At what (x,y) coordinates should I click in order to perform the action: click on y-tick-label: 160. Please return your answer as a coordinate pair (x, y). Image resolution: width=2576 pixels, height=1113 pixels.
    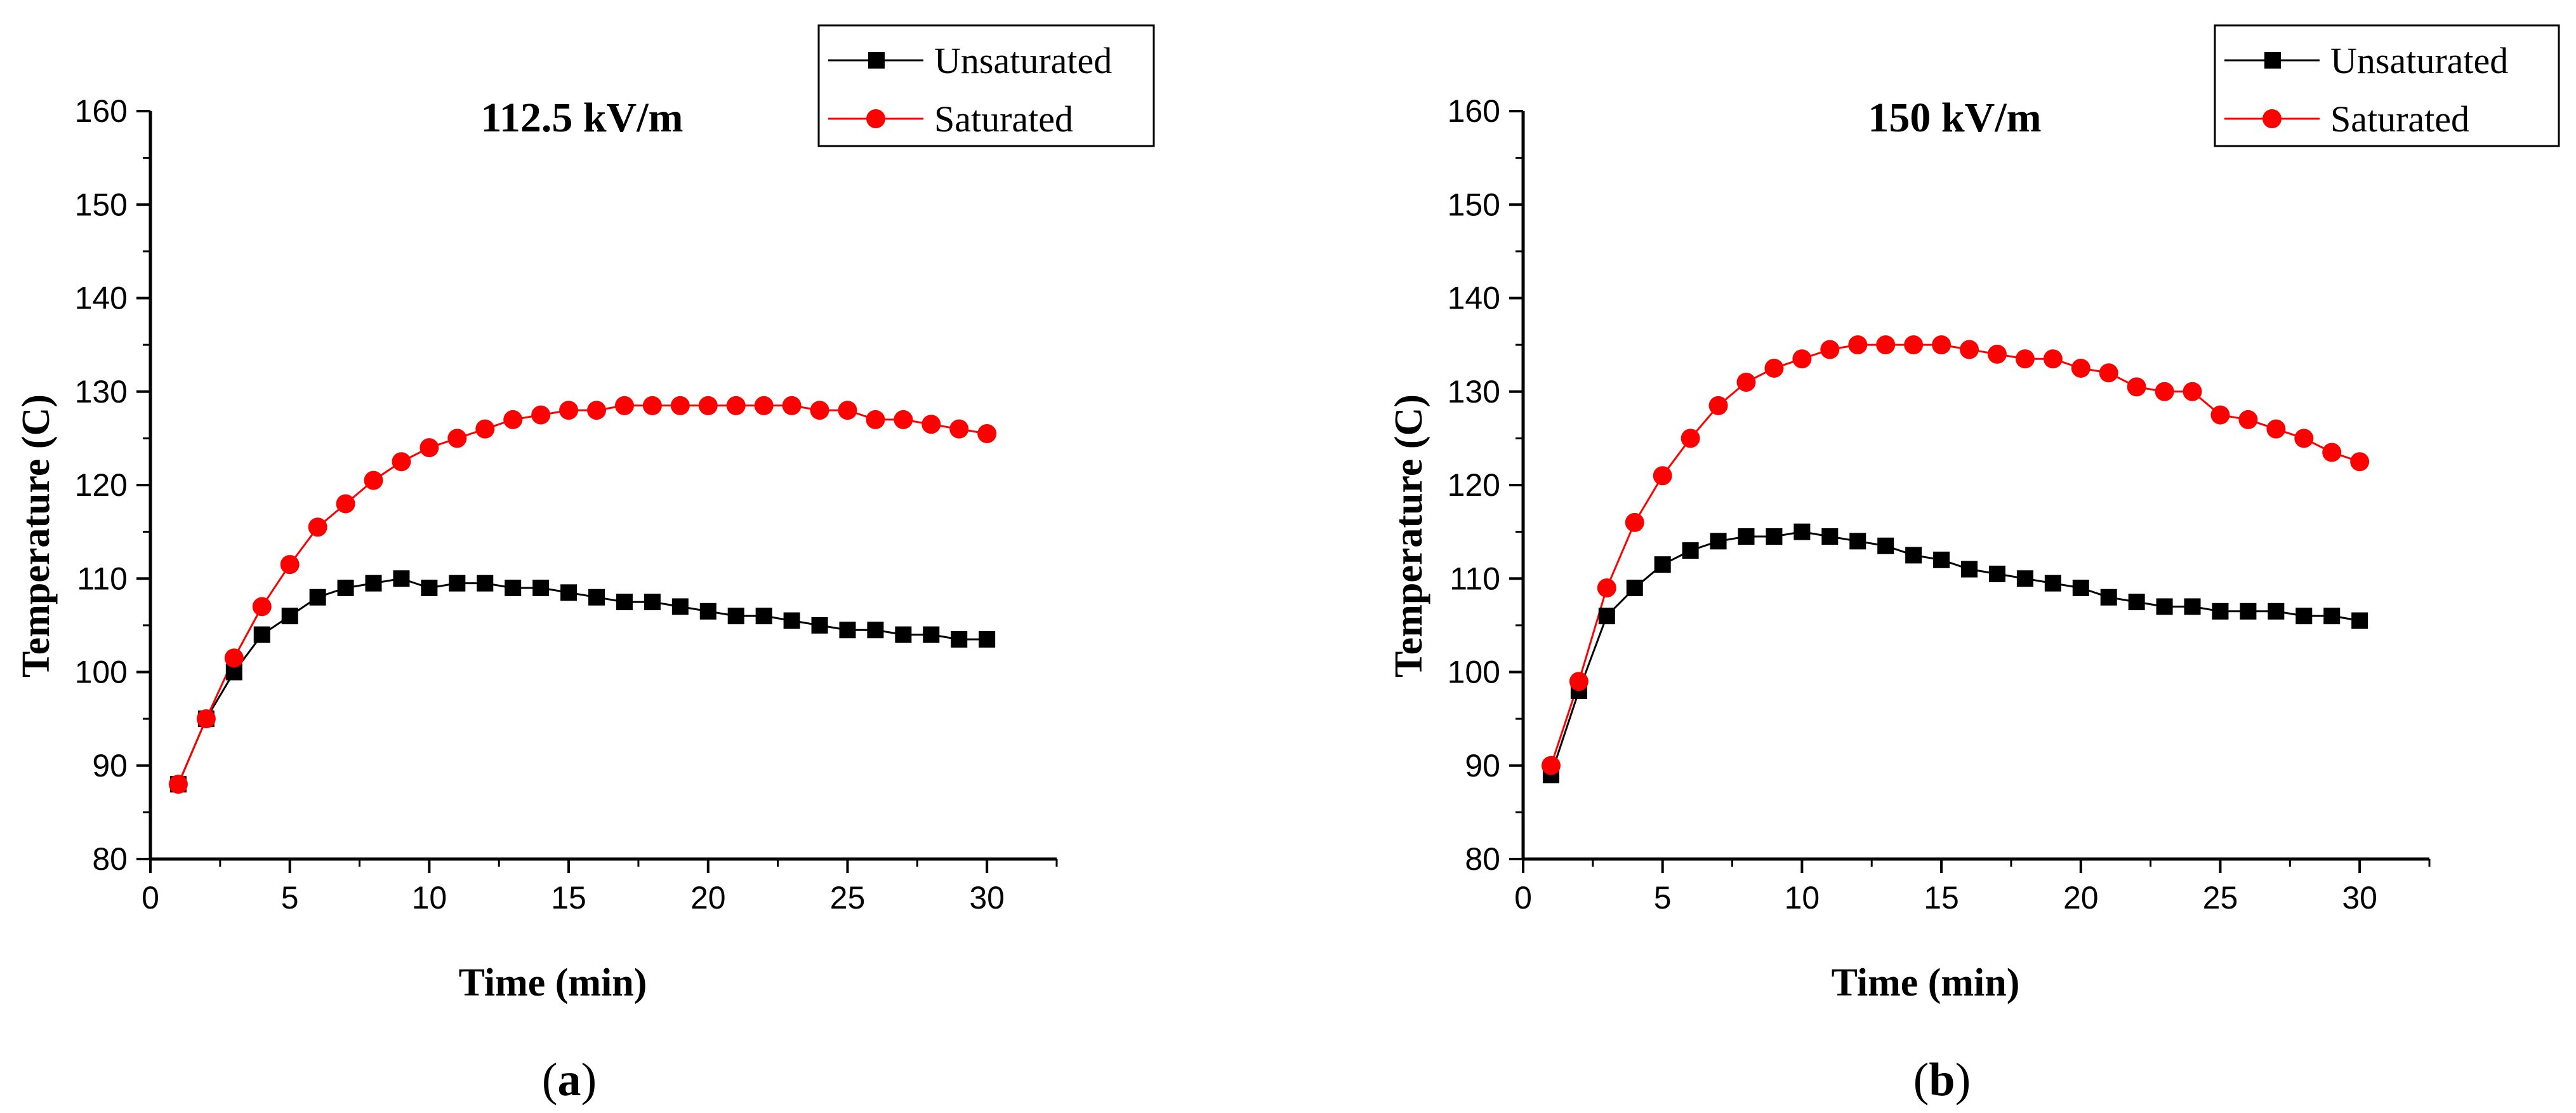
    Looking at the image, I should click on (1474, 111).